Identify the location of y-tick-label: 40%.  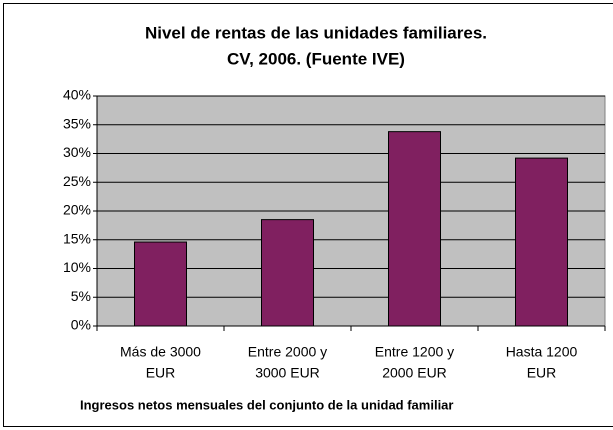
(77, 95).